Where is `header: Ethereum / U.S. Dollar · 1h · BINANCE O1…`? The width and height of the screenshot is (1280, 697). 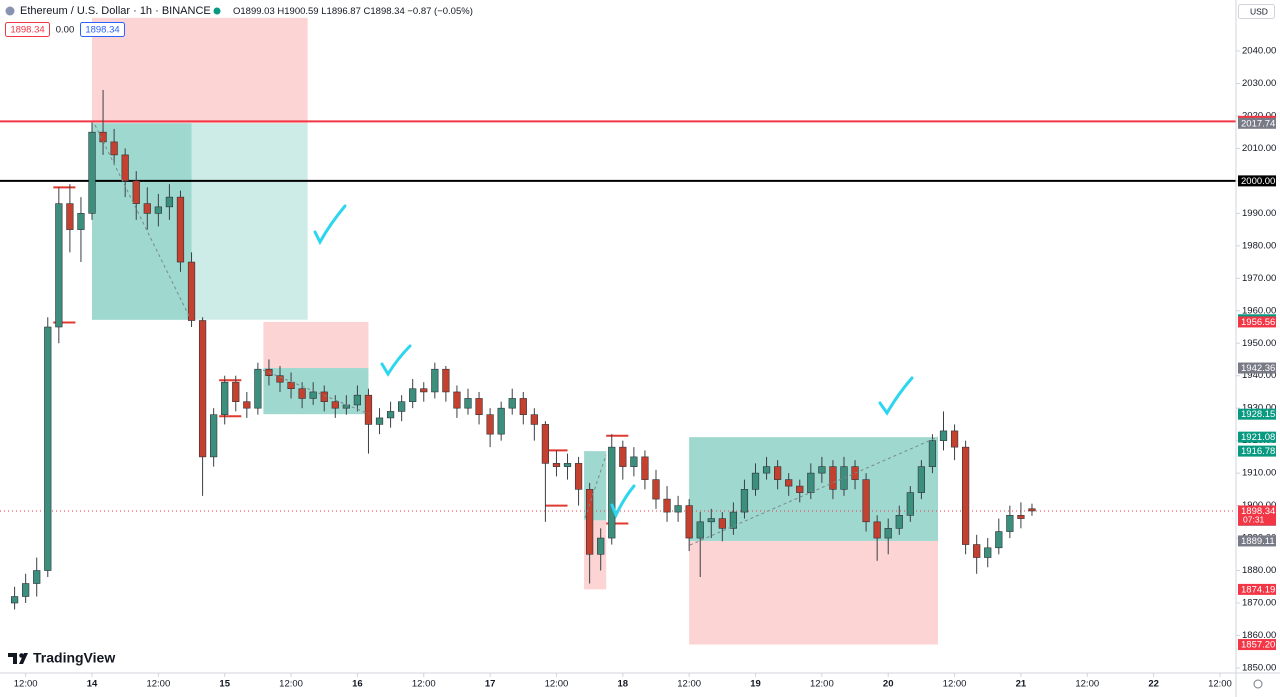
header: Ethereum / U.S. Dollar · 1h · BINANCE O1… is located at coordinates (640, 20).